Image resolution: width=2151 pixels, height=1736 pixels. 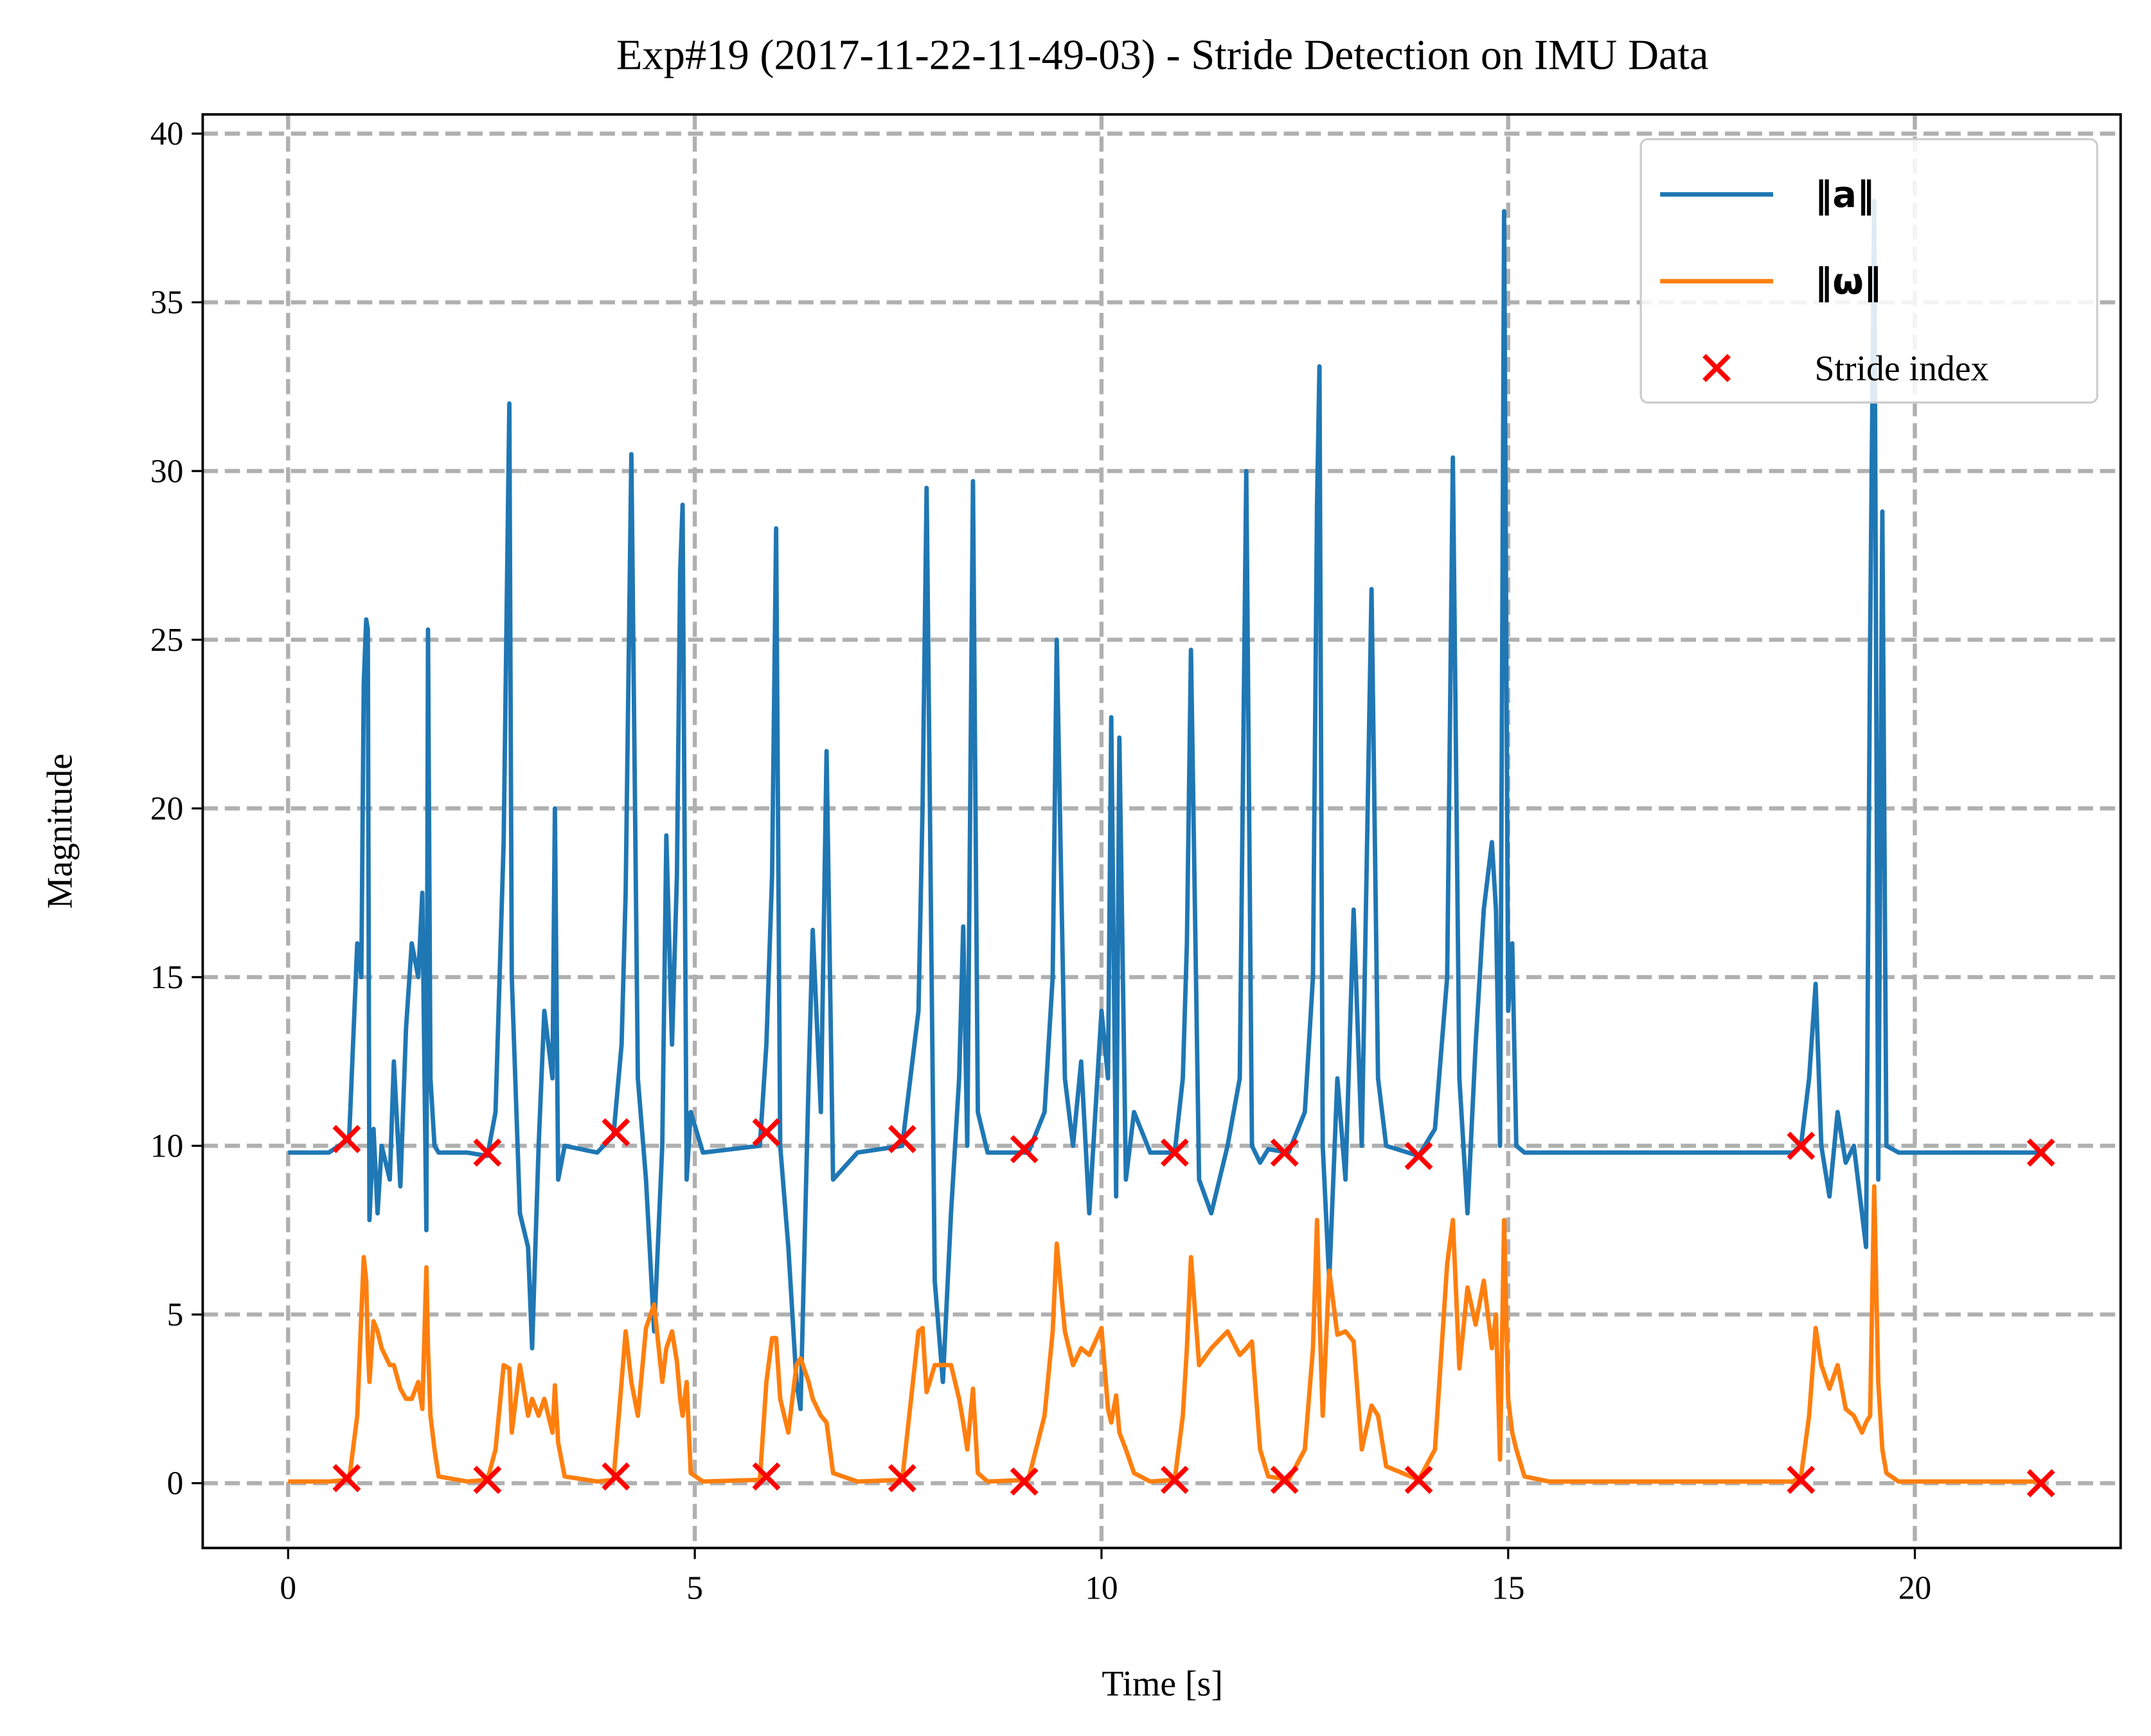 I want to click on x-tick-label: 20, so click(x=1915, y=1588).